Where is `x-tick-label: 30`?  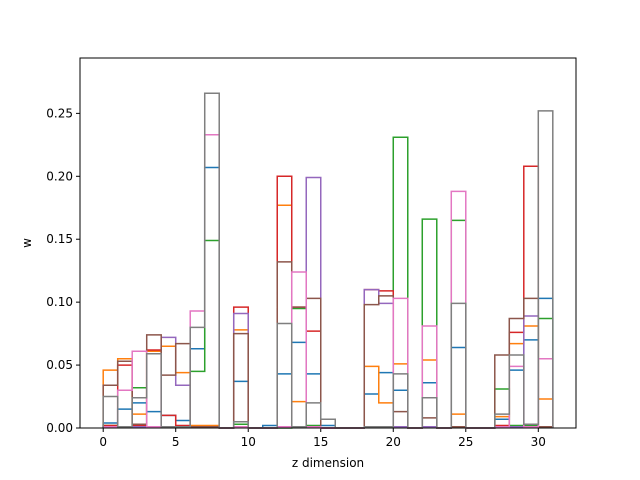
x-tick-label: 30 is located at coordinates (538, 442).